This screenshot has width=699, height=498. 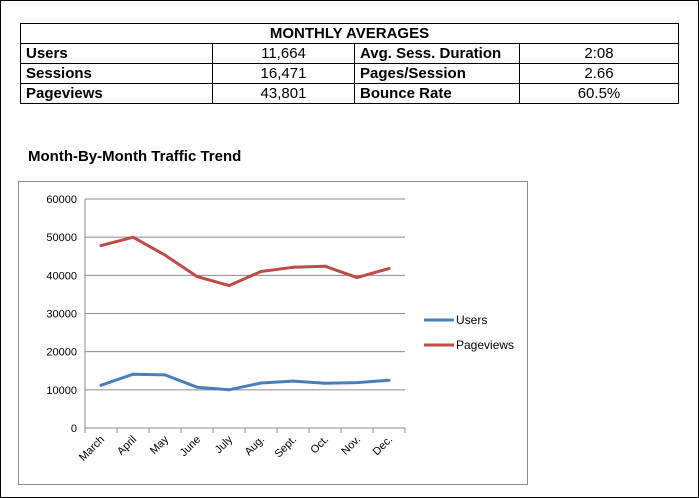 What do you see at coordinates (437, 93) in the screenshot?
I see `metric-label: Bounce Rate` at bounding box center [437, 93].